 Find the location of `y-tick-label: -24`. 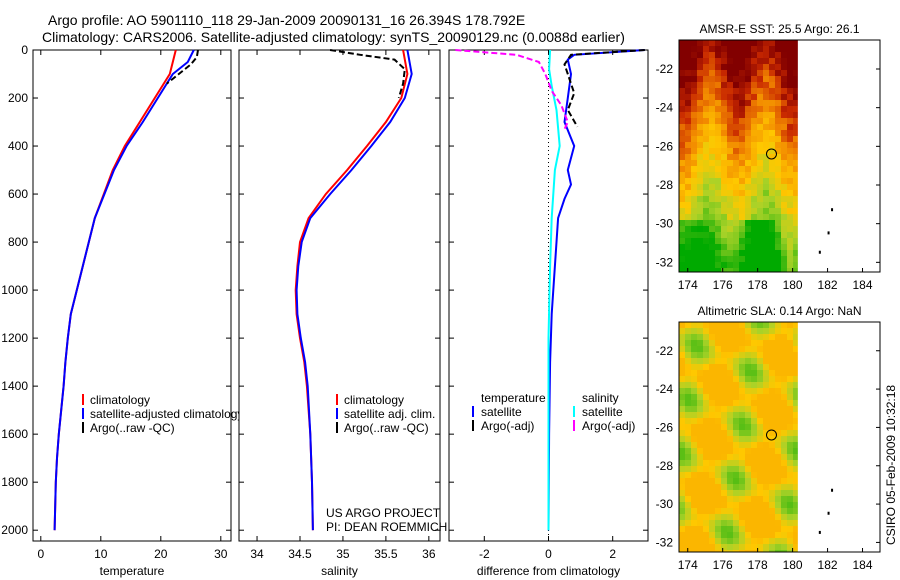

y-tick-label: -24 is located at coordinates (665, 389).